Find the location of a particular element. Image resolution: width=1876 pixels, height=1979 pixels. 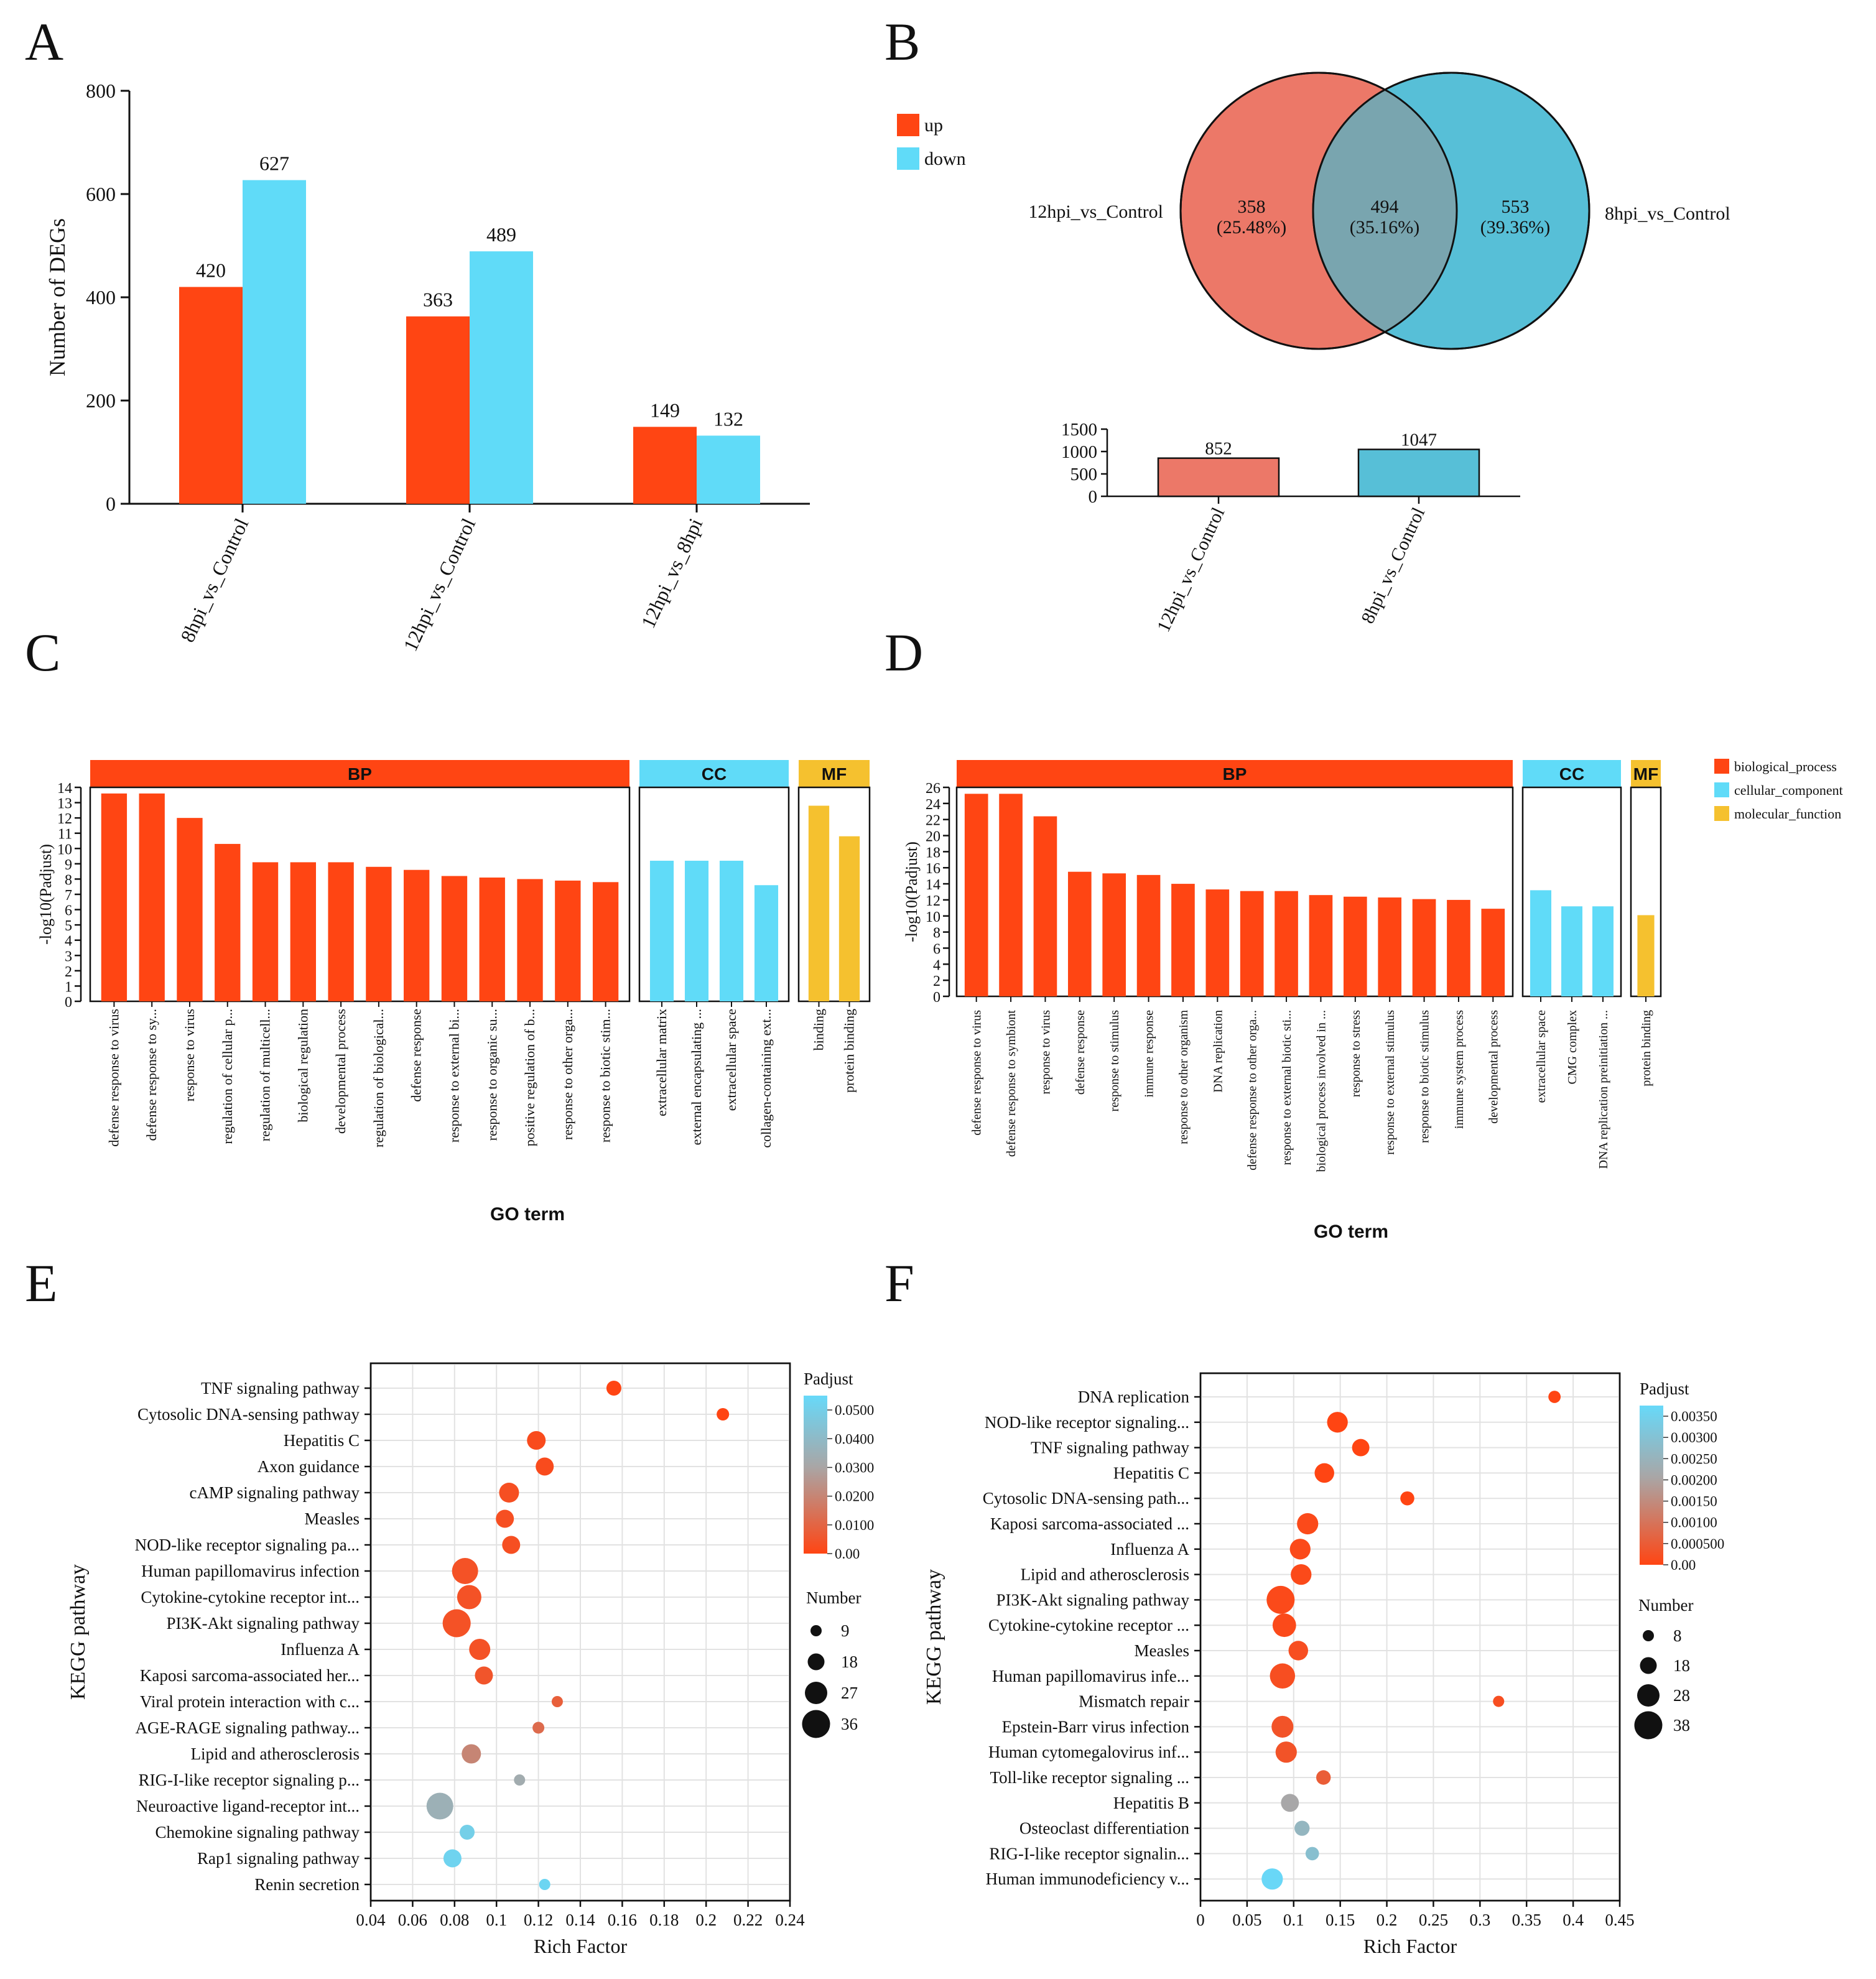

go-term-label: response to stimulus is located at coordinates (1114, 1061).